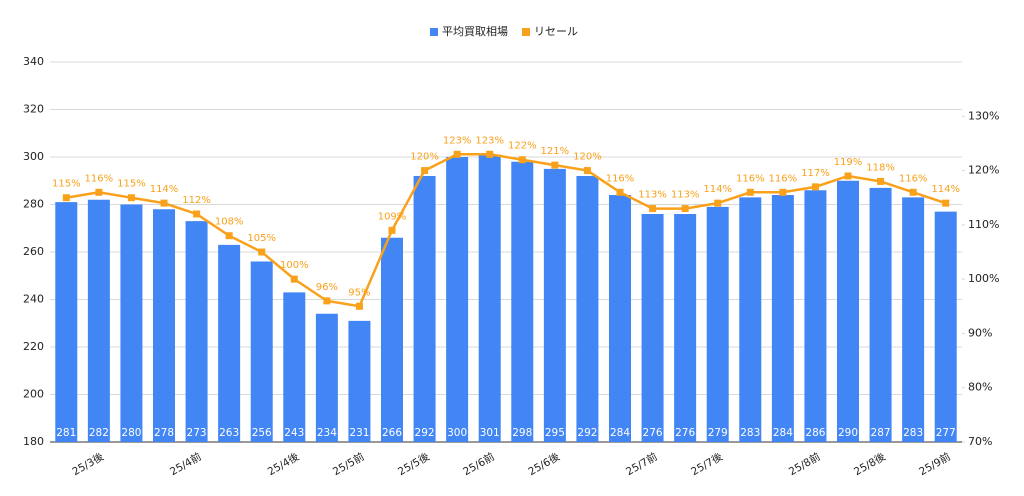 This screenshot has width=1024, height=496. Describe the element at coordinates (88, 464) in the screenshot. I see `x-tick-label: 25/3後` at that location.